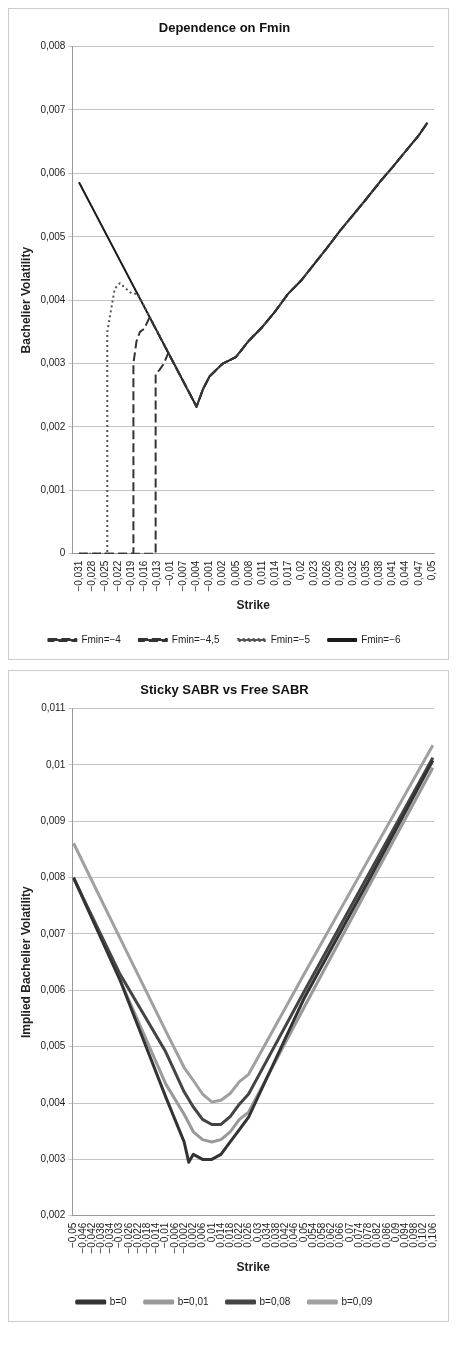 This screenshot has height=1348, width=457. I want to click on x-tick-label: 0,029, so click(340, 573).